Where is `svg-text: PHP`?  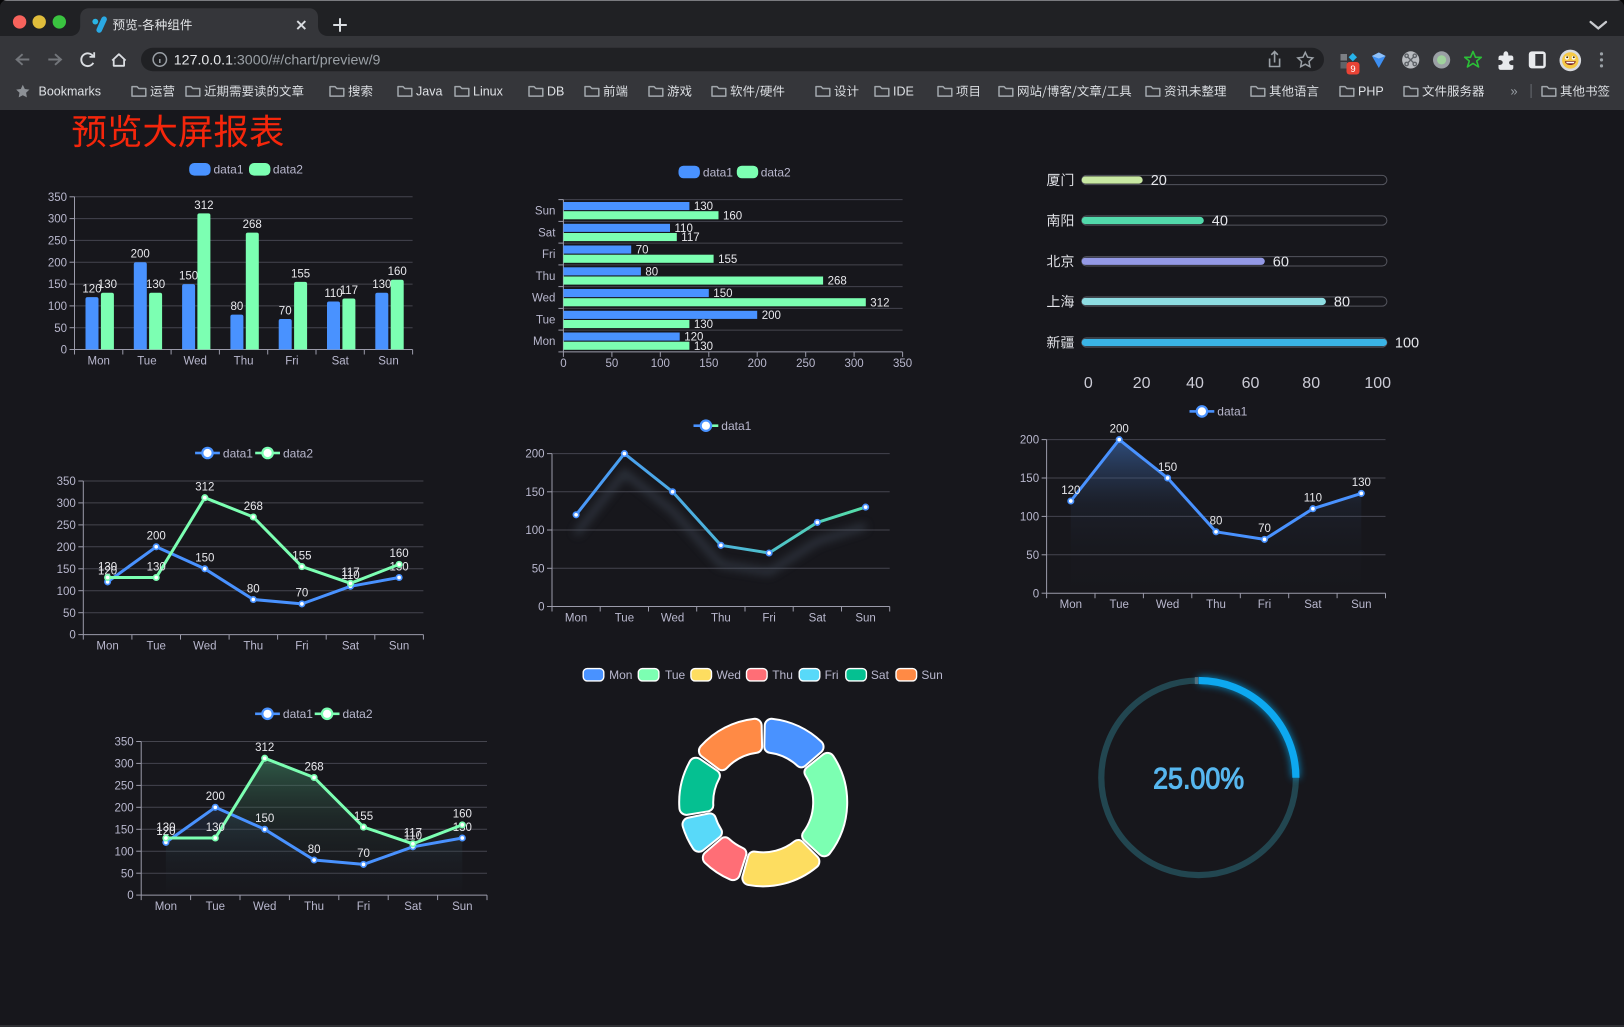
svg-text: PHP is located at coordinates (1371, 92).